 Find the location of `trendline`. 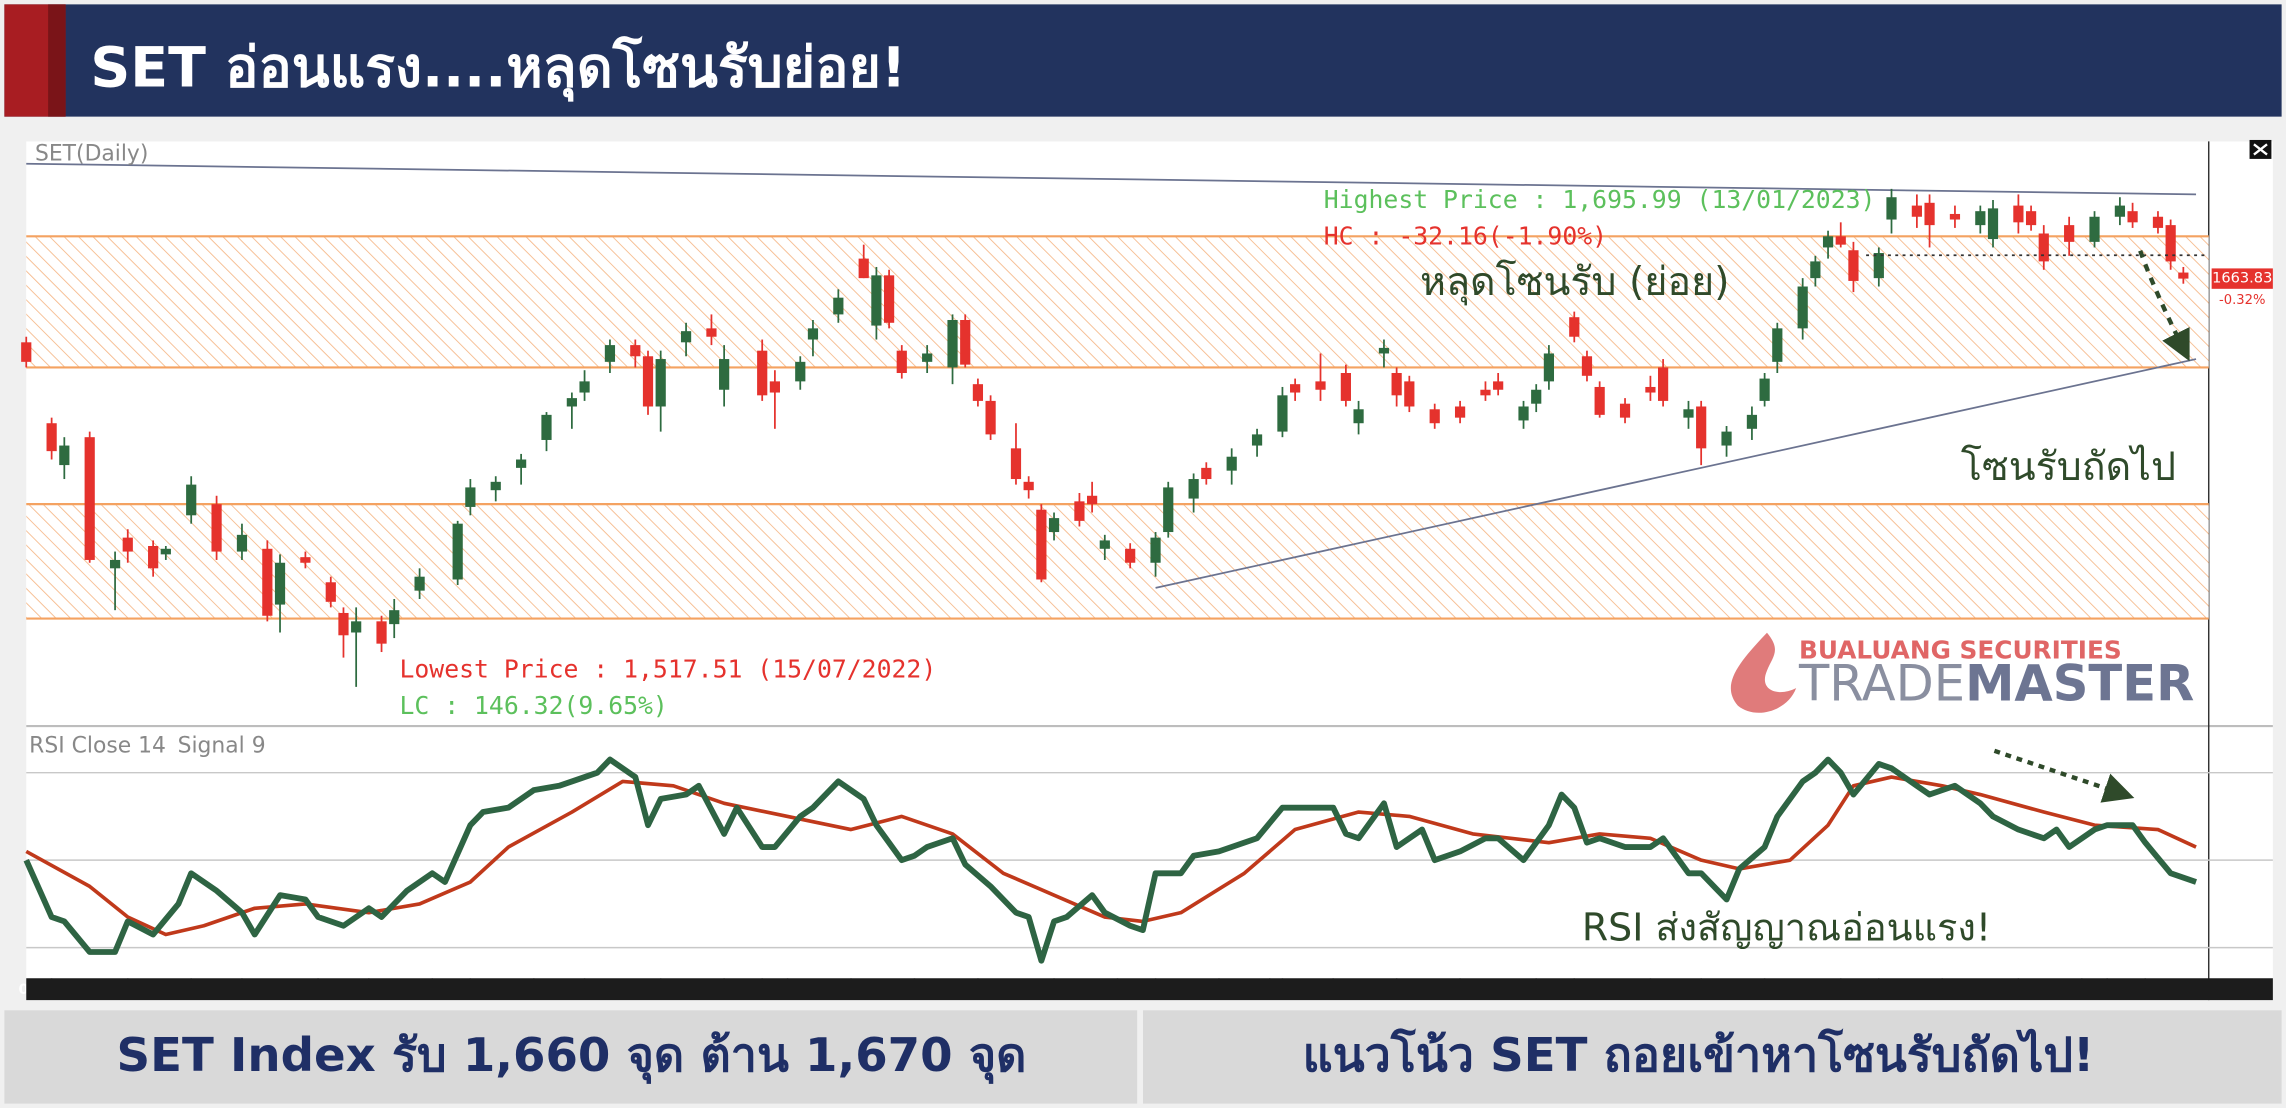

trendline is located at coordinates (1111, 179).